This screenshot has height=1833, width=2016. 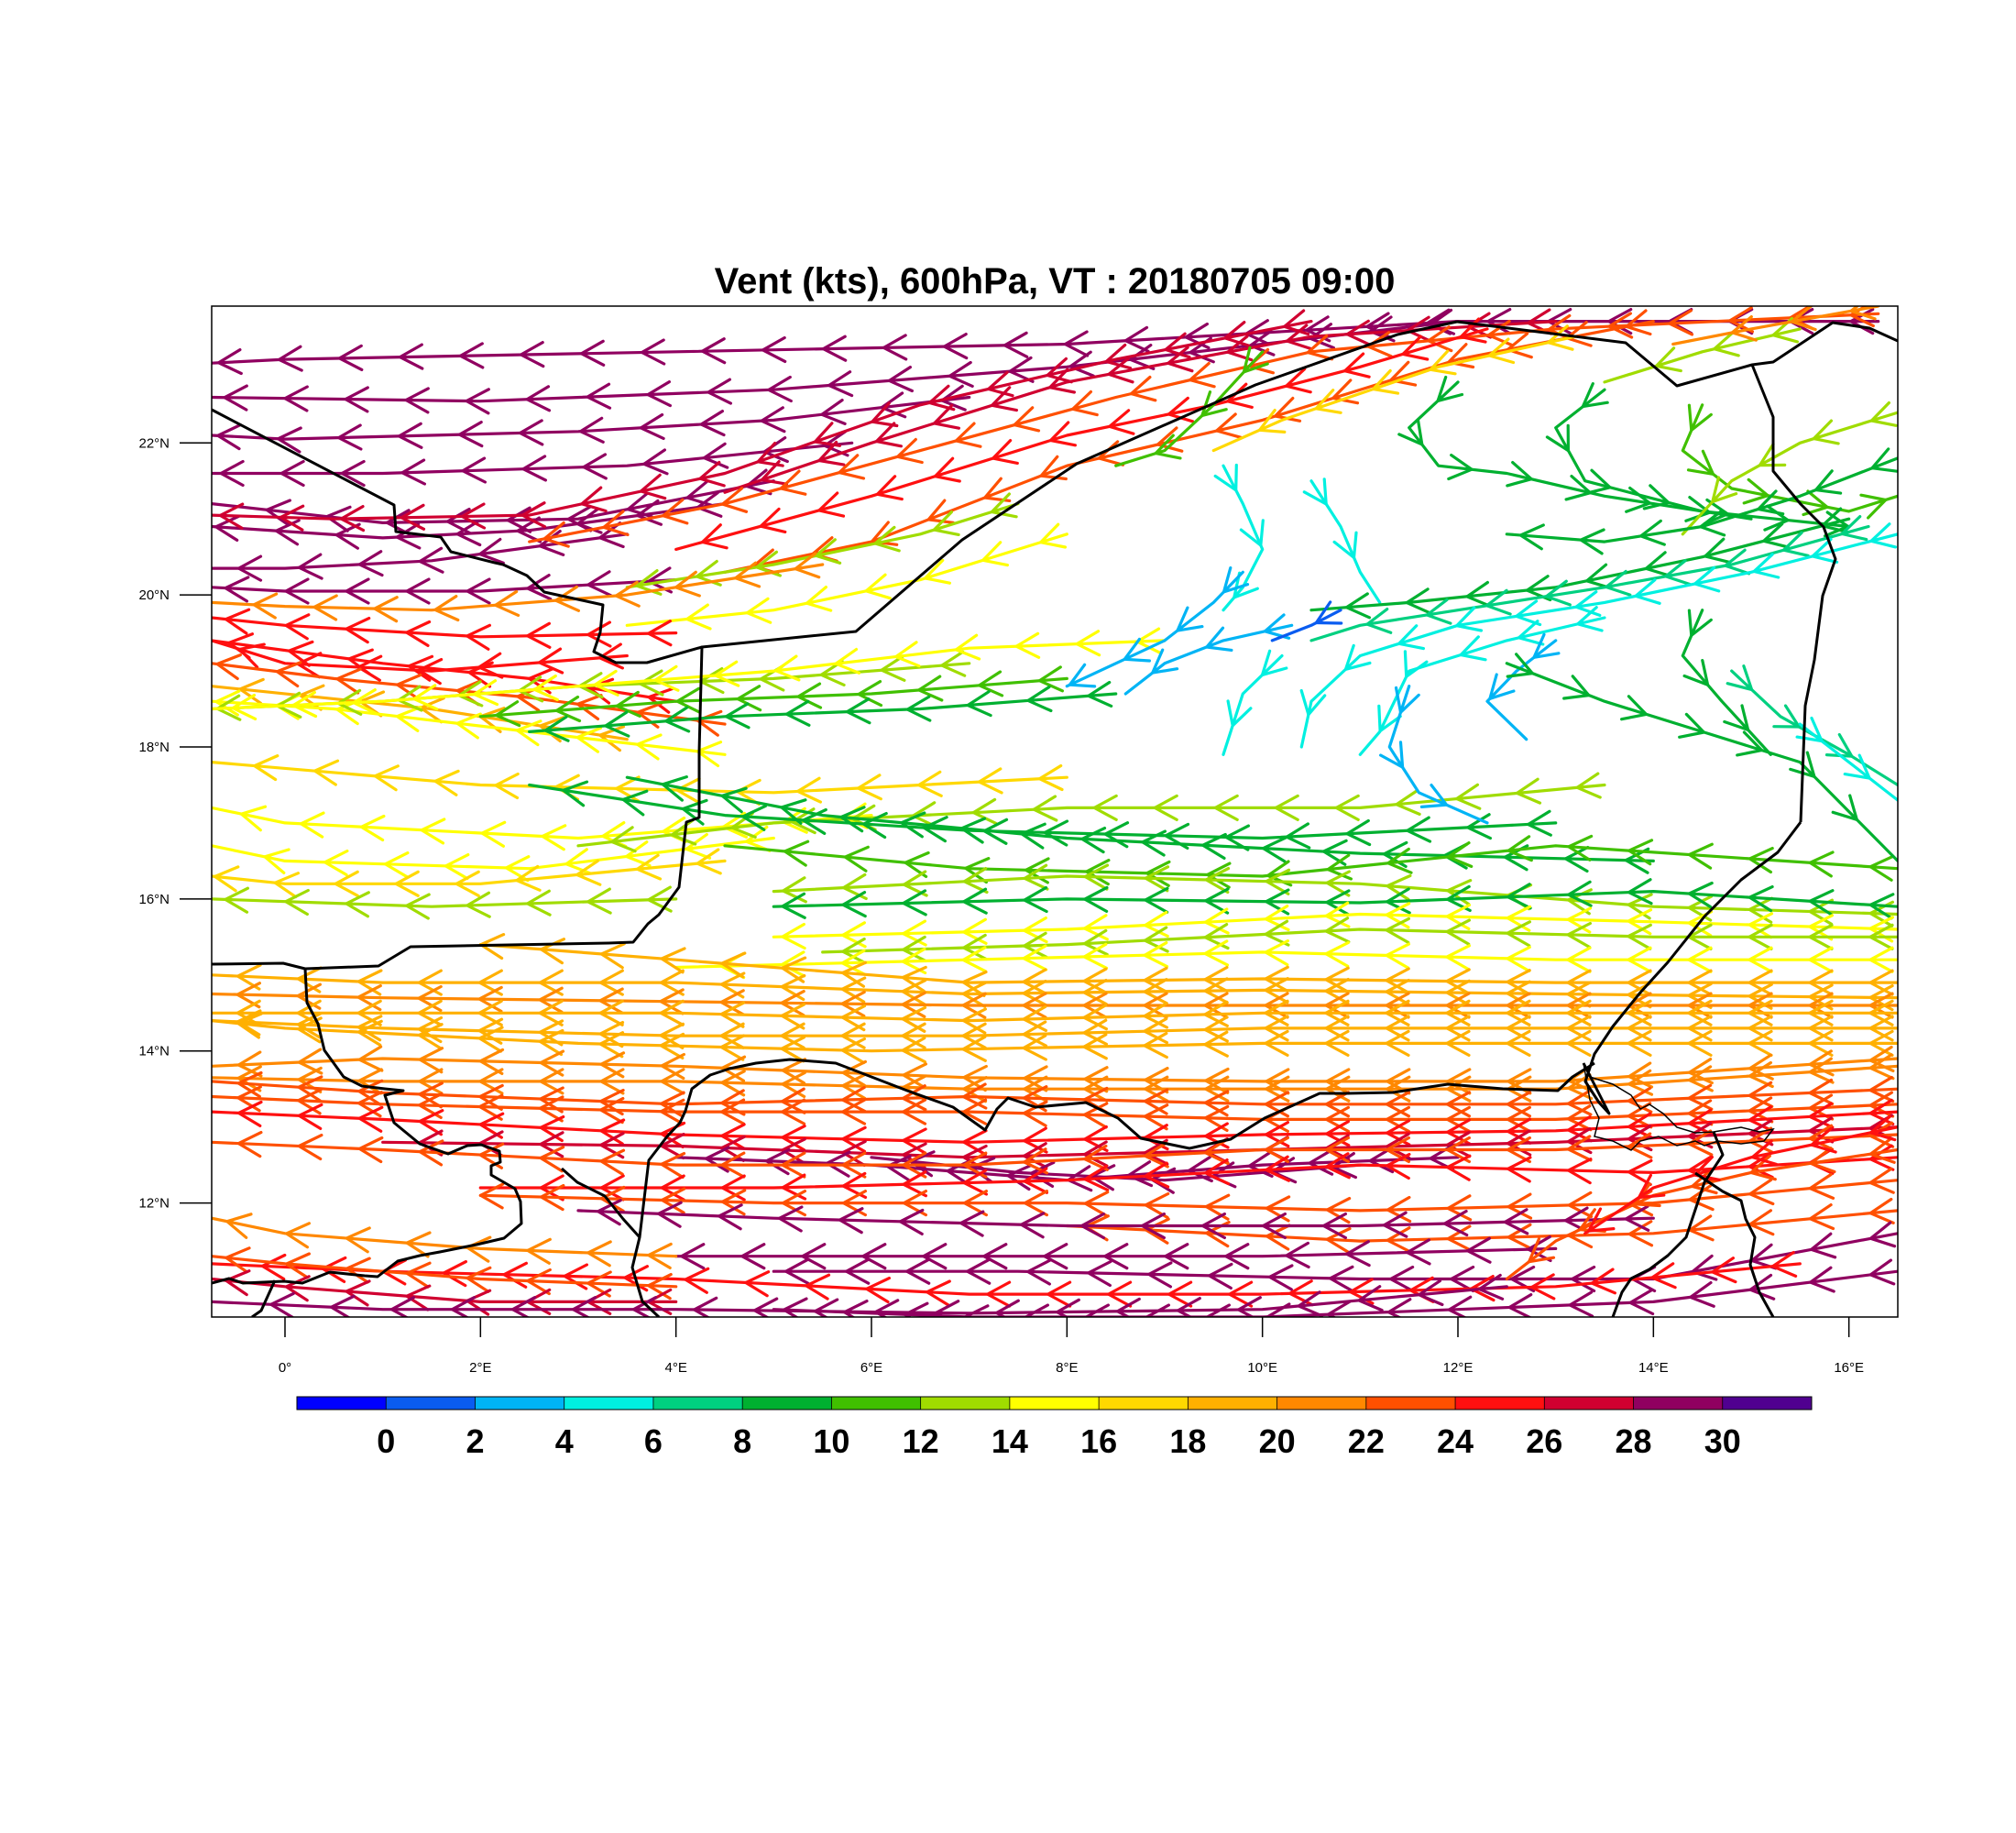 What do you see at coordinates (154, 443) in the screenshot?
I see `lat-tick-label: 22°N` at bounding box center [154, 443].